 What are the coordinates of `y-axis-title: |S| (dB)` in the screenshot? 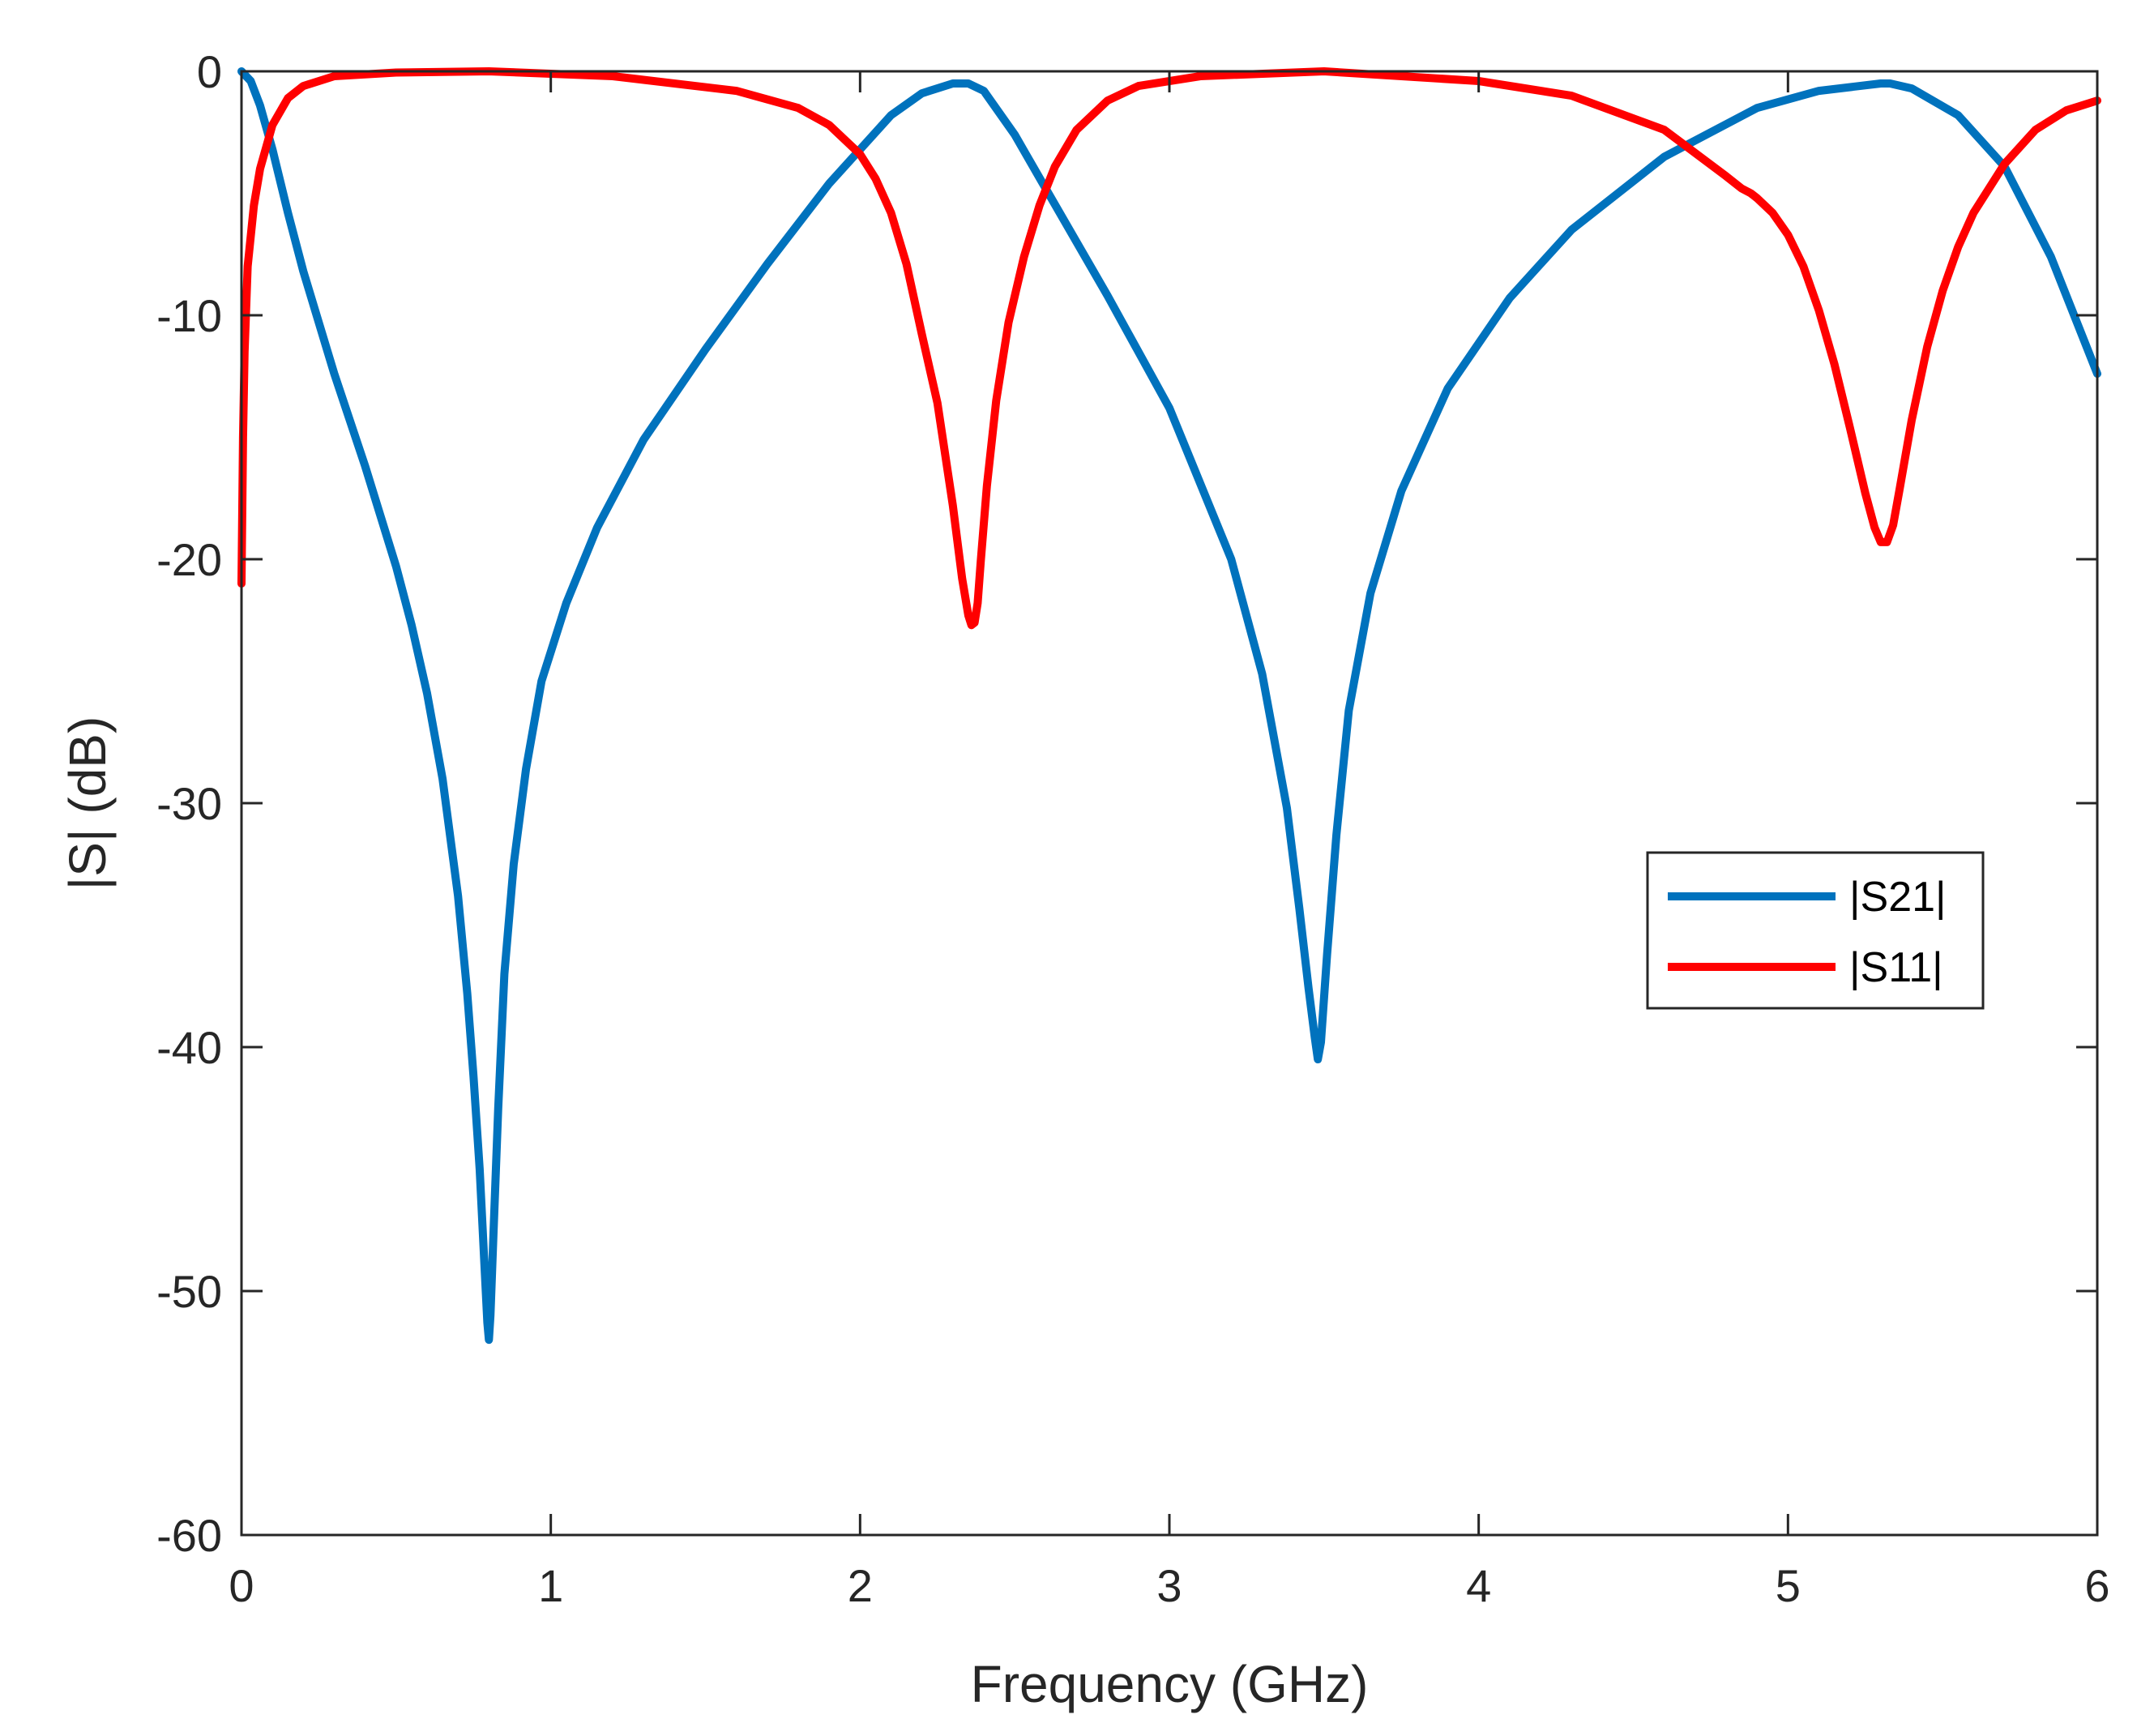 It's located at (87, 803).